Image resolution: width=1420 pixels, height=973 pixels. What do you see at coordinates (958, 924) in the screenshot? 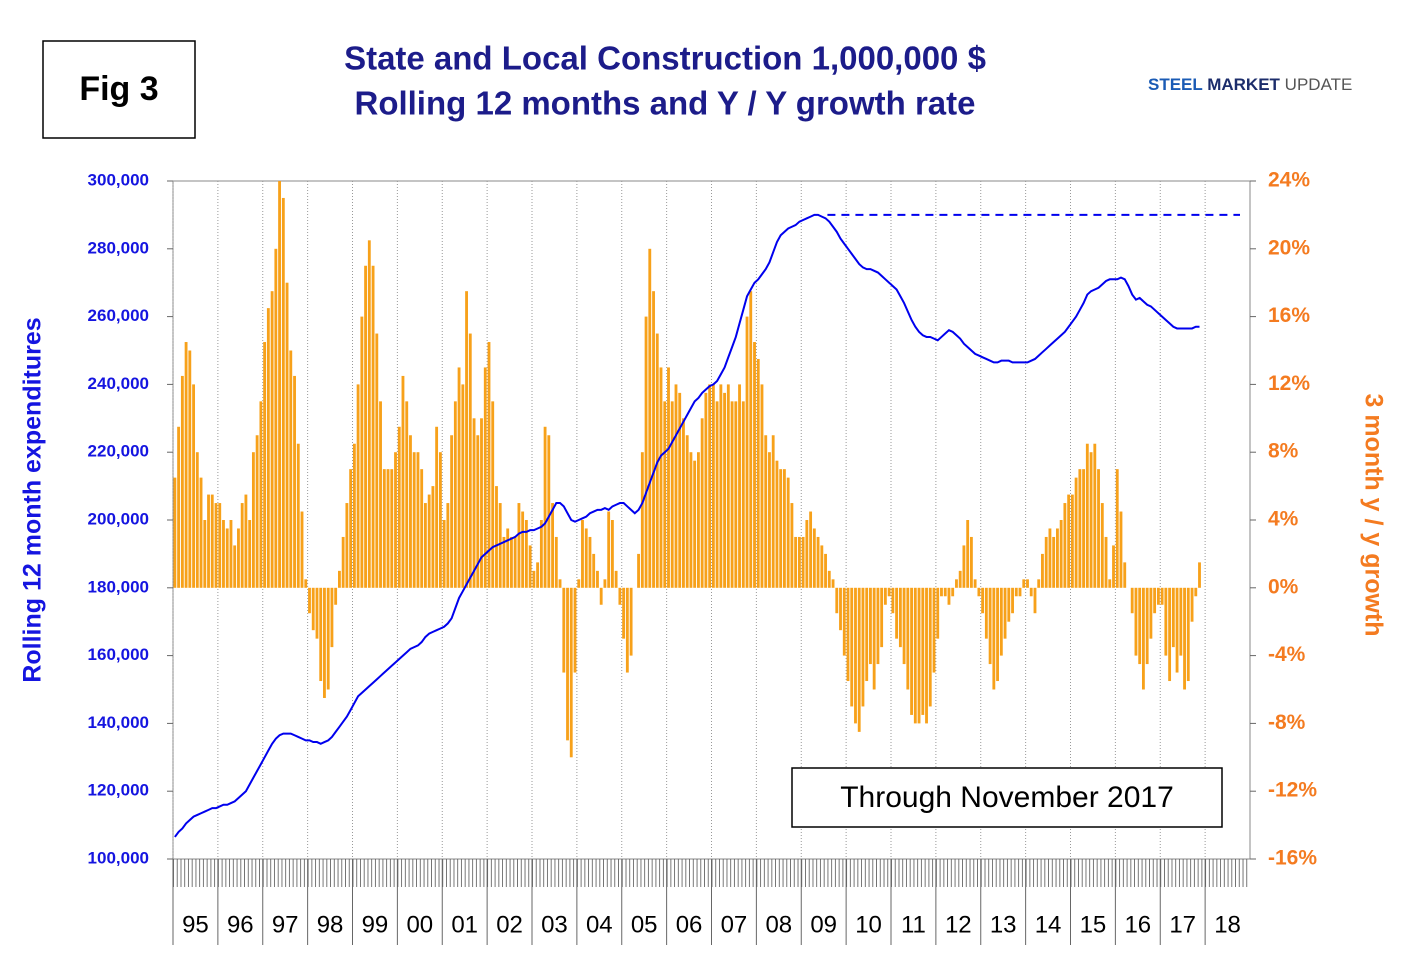
I see `x-tick-label: 12` at bounding box center [958, 924].